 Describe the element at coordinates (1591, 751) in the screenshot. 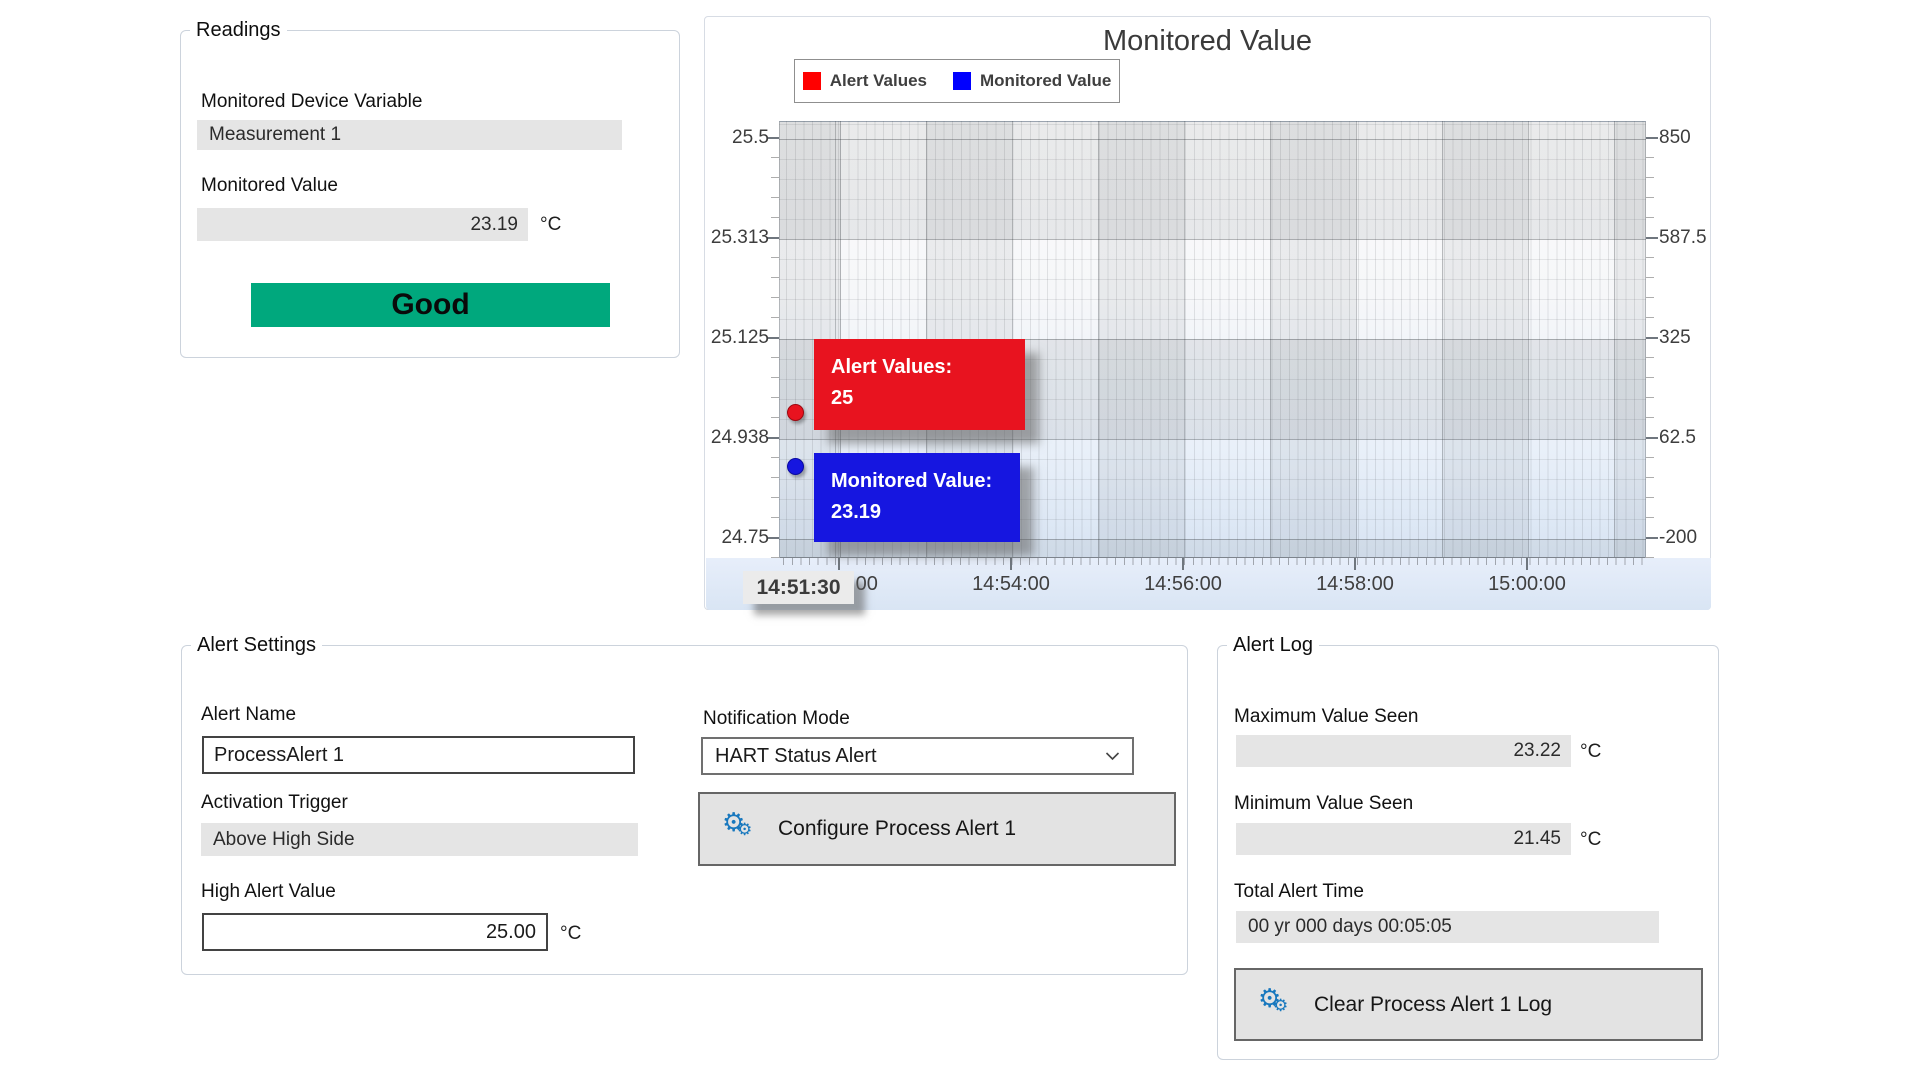

I see `maximum-value-unit: °C` at that location.